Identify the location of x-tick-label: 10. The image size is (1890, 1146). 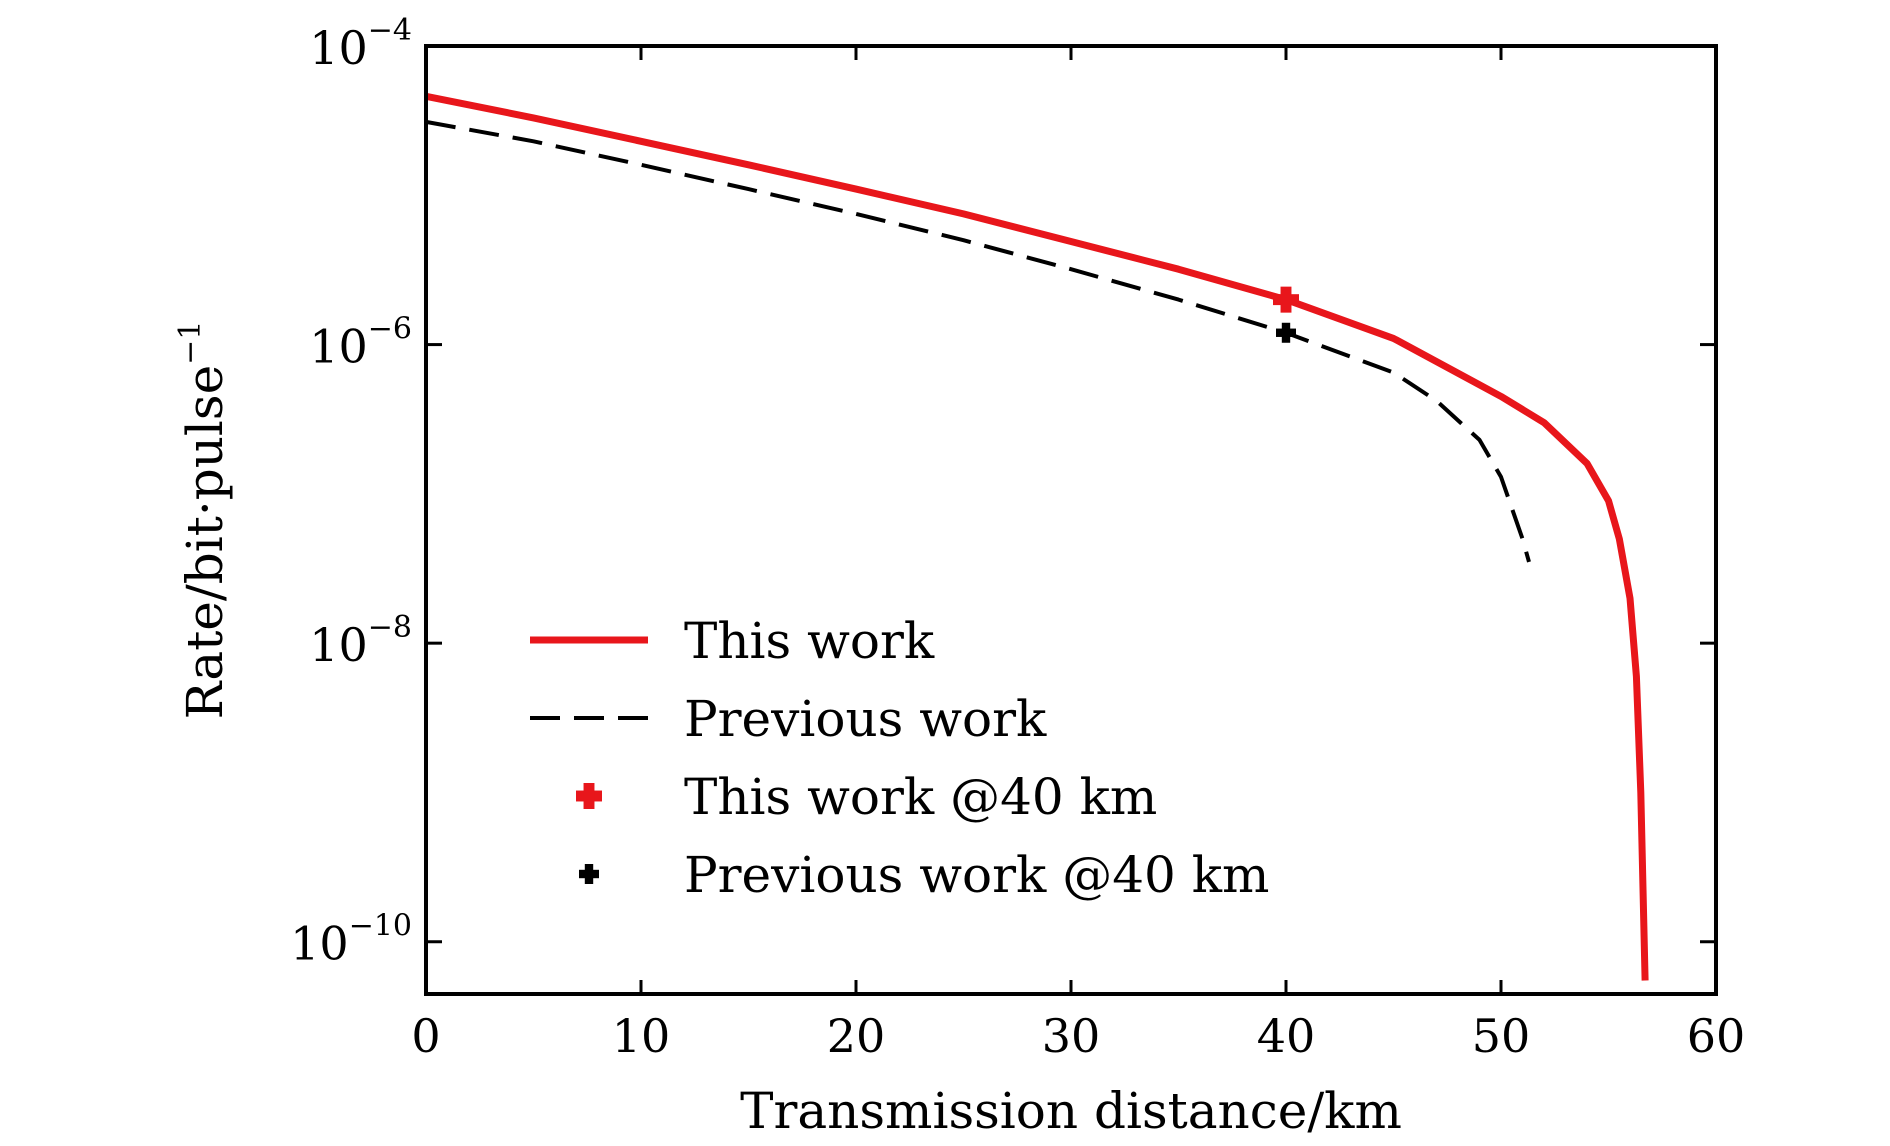
(641, 1036).